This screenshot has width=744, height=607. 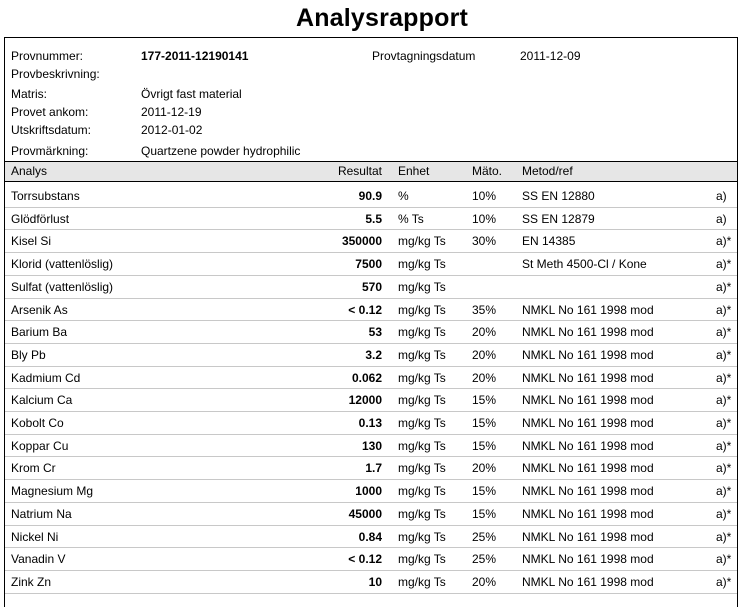 What do you see at coordinates (40, 445) in the screenshot?
I see `cell-analys: Koppar Cu` at bounding box center [40, 445].